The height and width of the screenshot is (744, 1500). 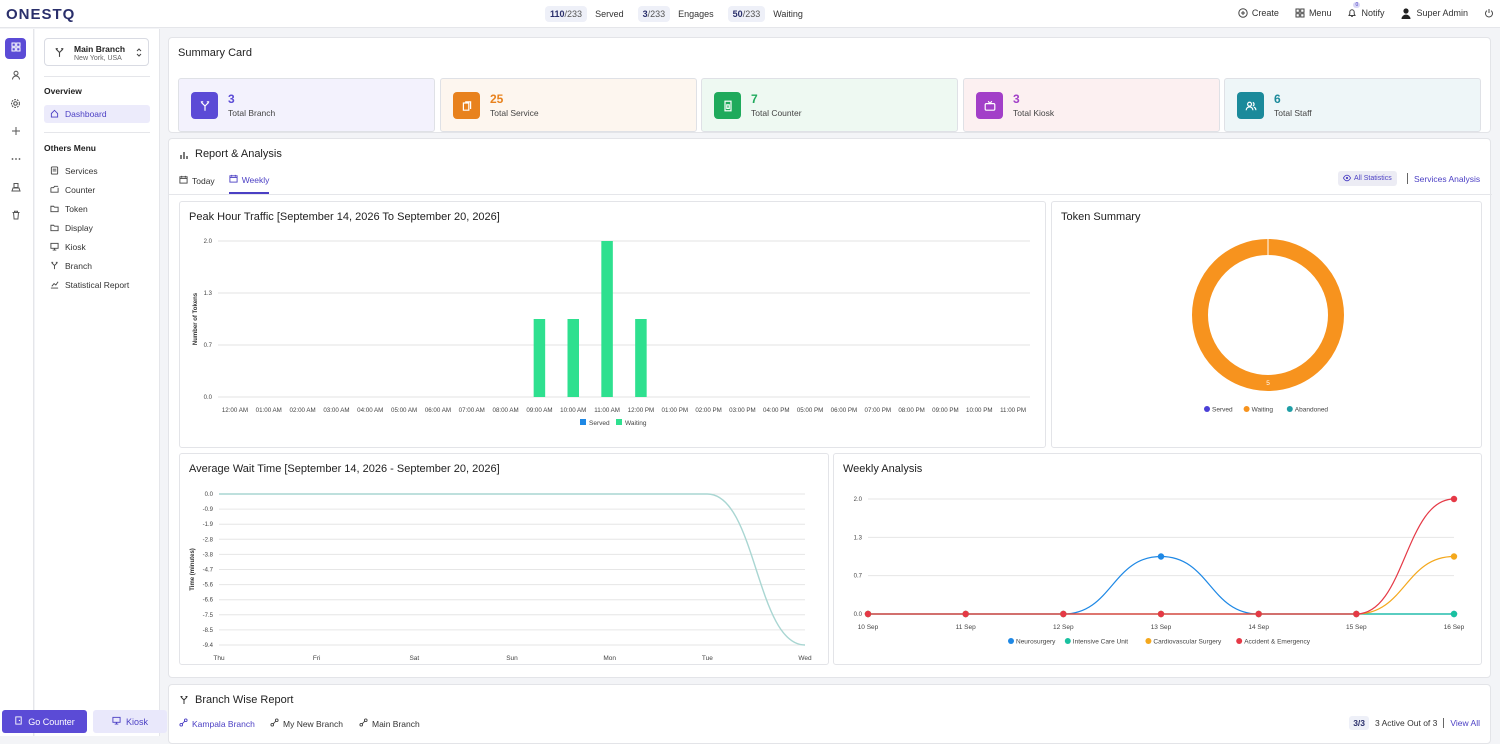 I want to click on y-tick-label: -7.5, so click(x=208, y=616).